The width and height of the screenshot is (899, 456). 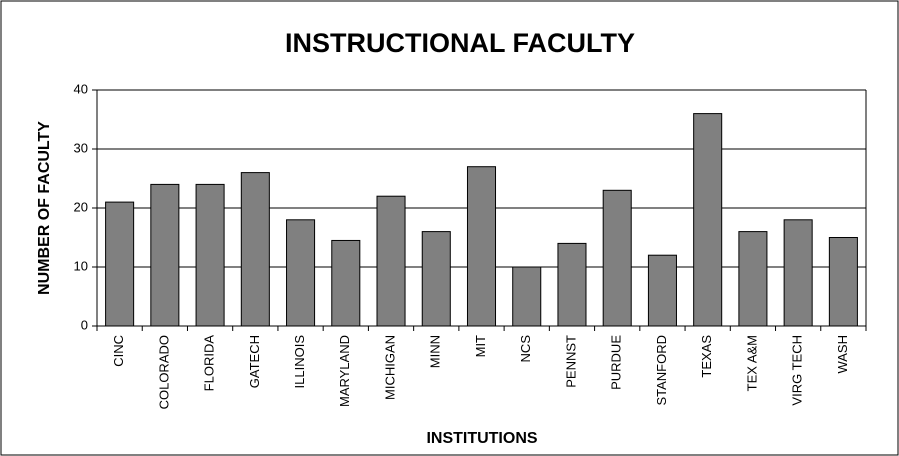 I want to click on x-tick-label: WASH, so click(x=842, y=354).